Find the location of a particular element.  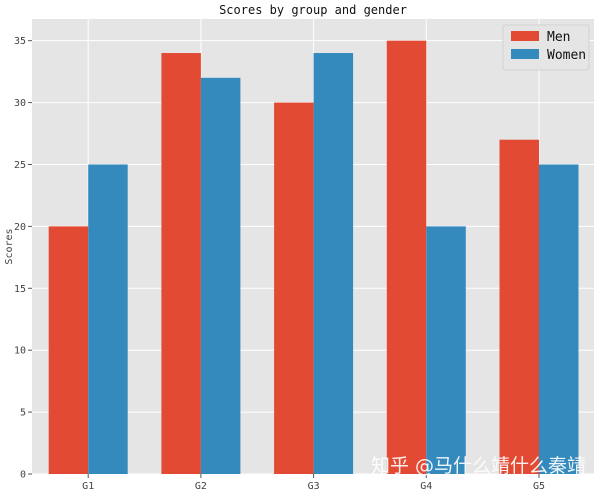

y-axis-label: Scores is located at coordinates (9, 246).